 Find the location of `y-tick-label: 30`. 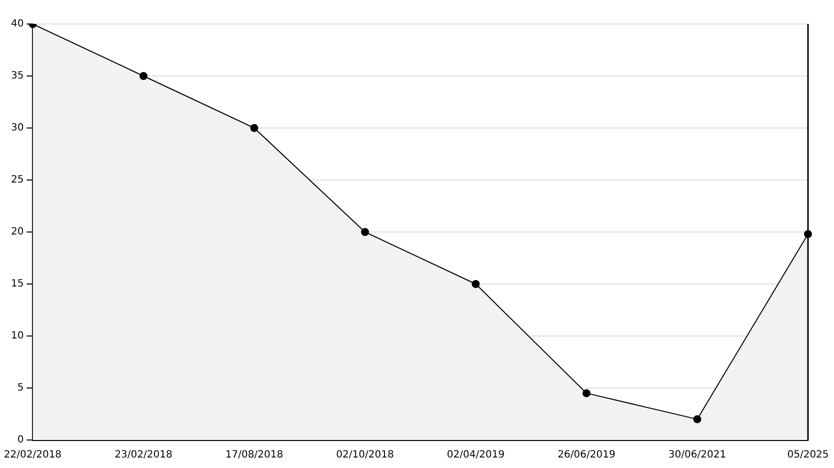

y-tick-label: 30 is located at coordinates (17, 128).